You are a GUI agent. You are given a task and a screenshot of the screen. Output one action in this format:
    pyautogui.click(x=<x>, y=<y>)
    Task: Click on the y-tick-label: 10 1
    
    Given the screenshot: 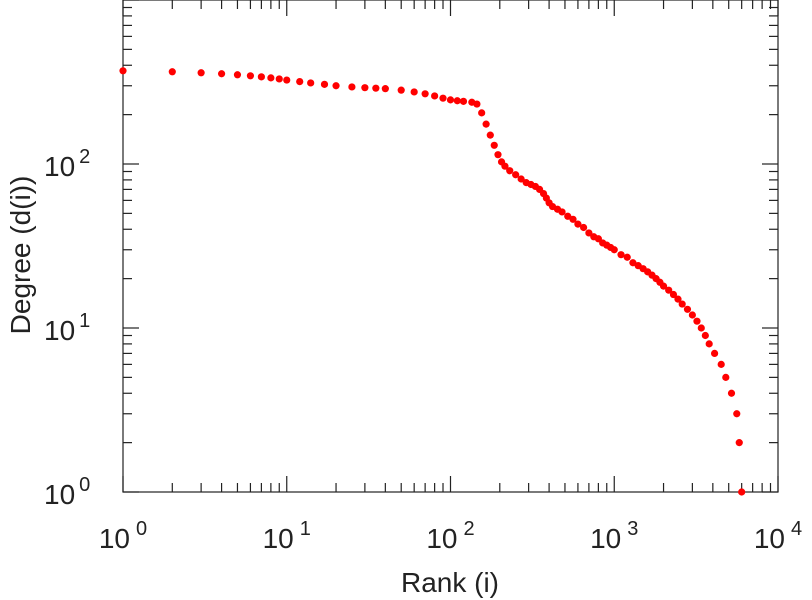 What is the action you would take?
    pyautogui.click(x=67, y=328)
    